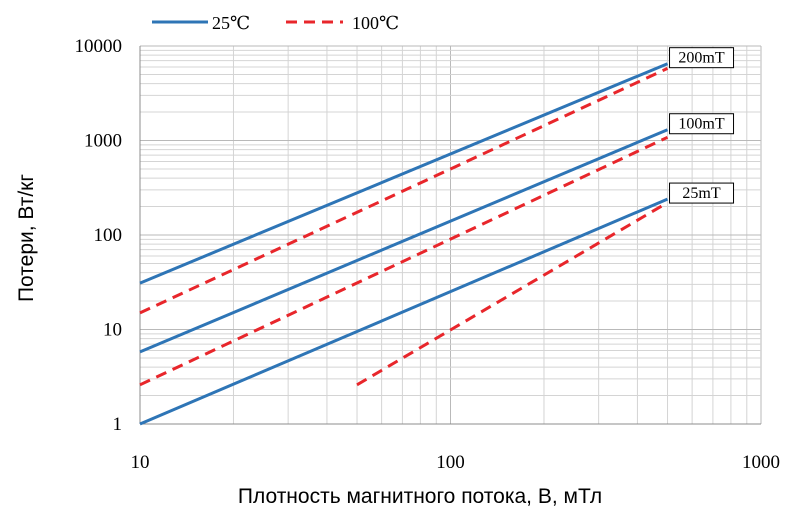 The width and height of the screenshot is (796, 512). What do you see at coordinates (112, 330) in the screenshot?
I see `y-tick-label: 10` at bounding box center [112, 330].